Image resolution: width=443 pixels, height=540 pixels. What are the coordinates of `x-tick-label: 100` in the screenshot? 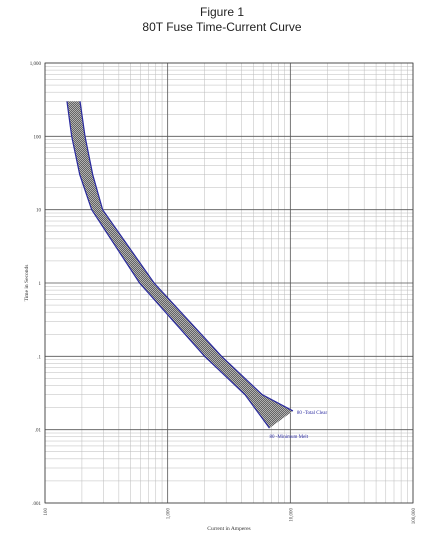 It's located at (46, 512).